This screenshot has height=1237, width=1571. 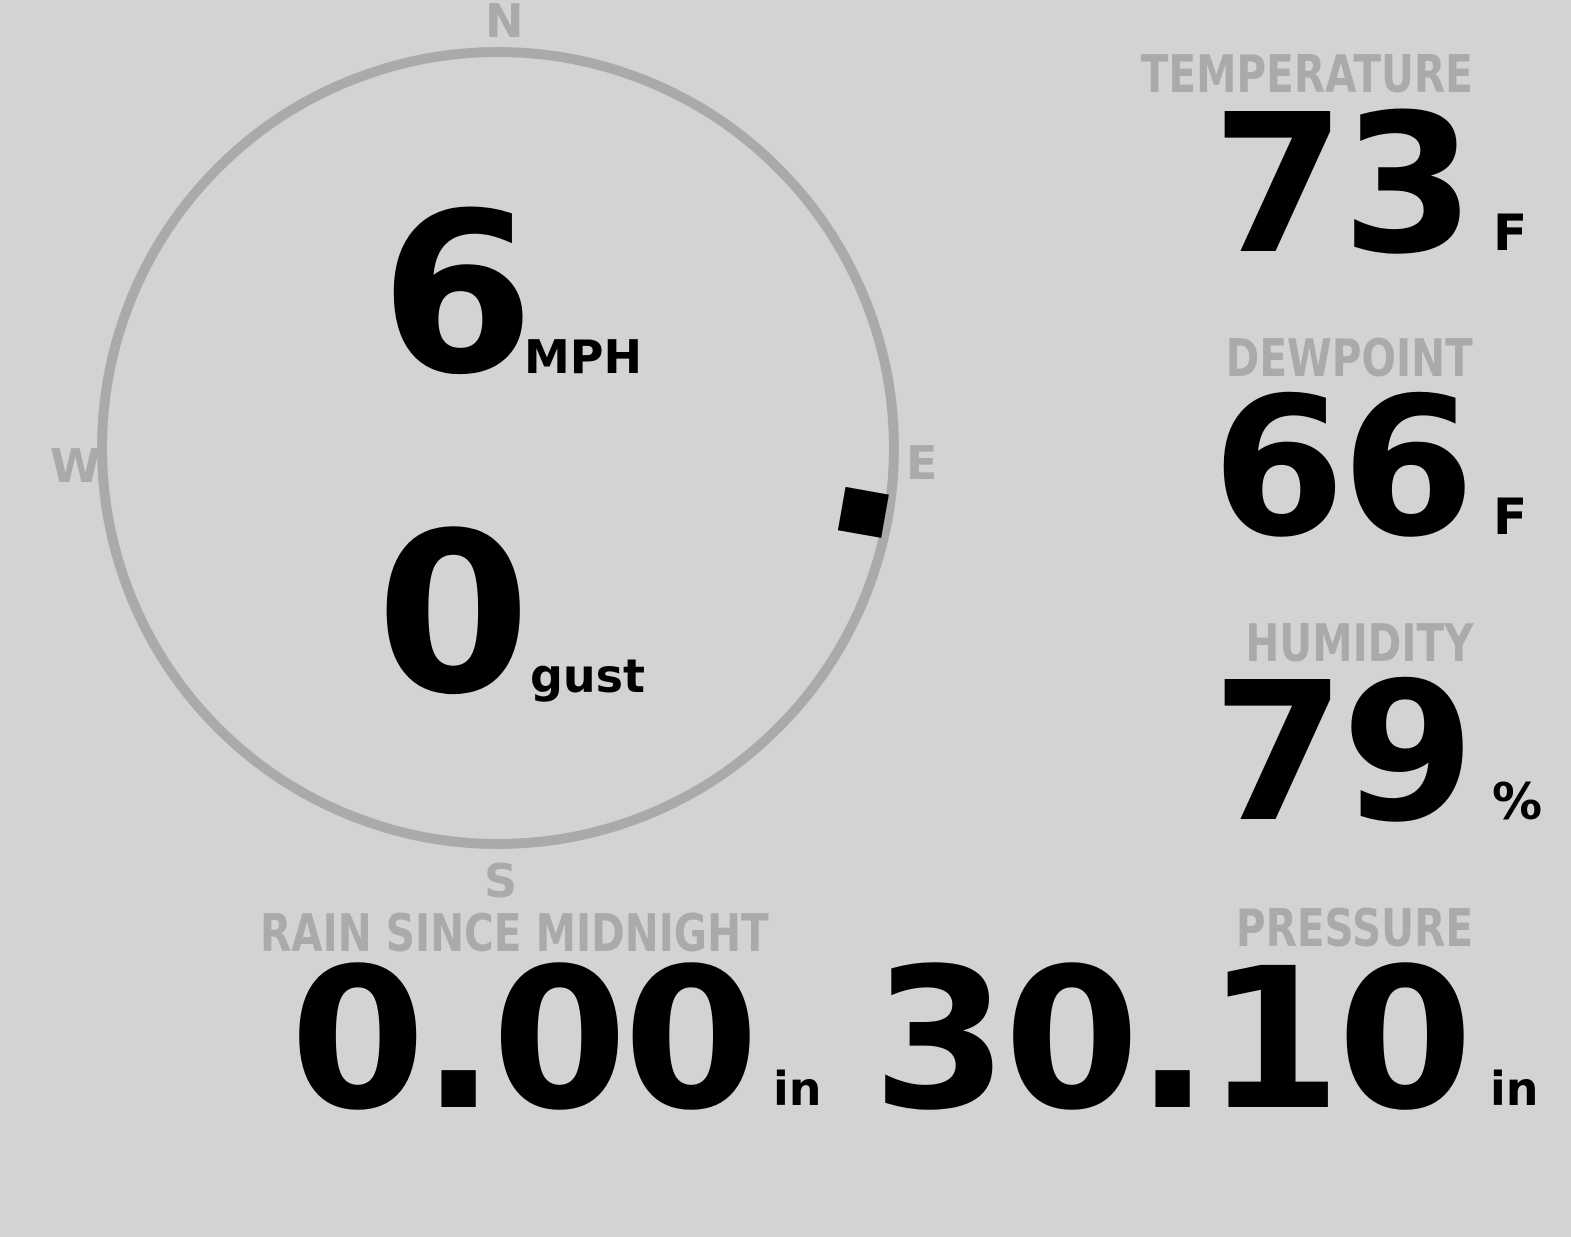 I want to click on wind-speed-unit: MPH, so click(x=583, y=357).